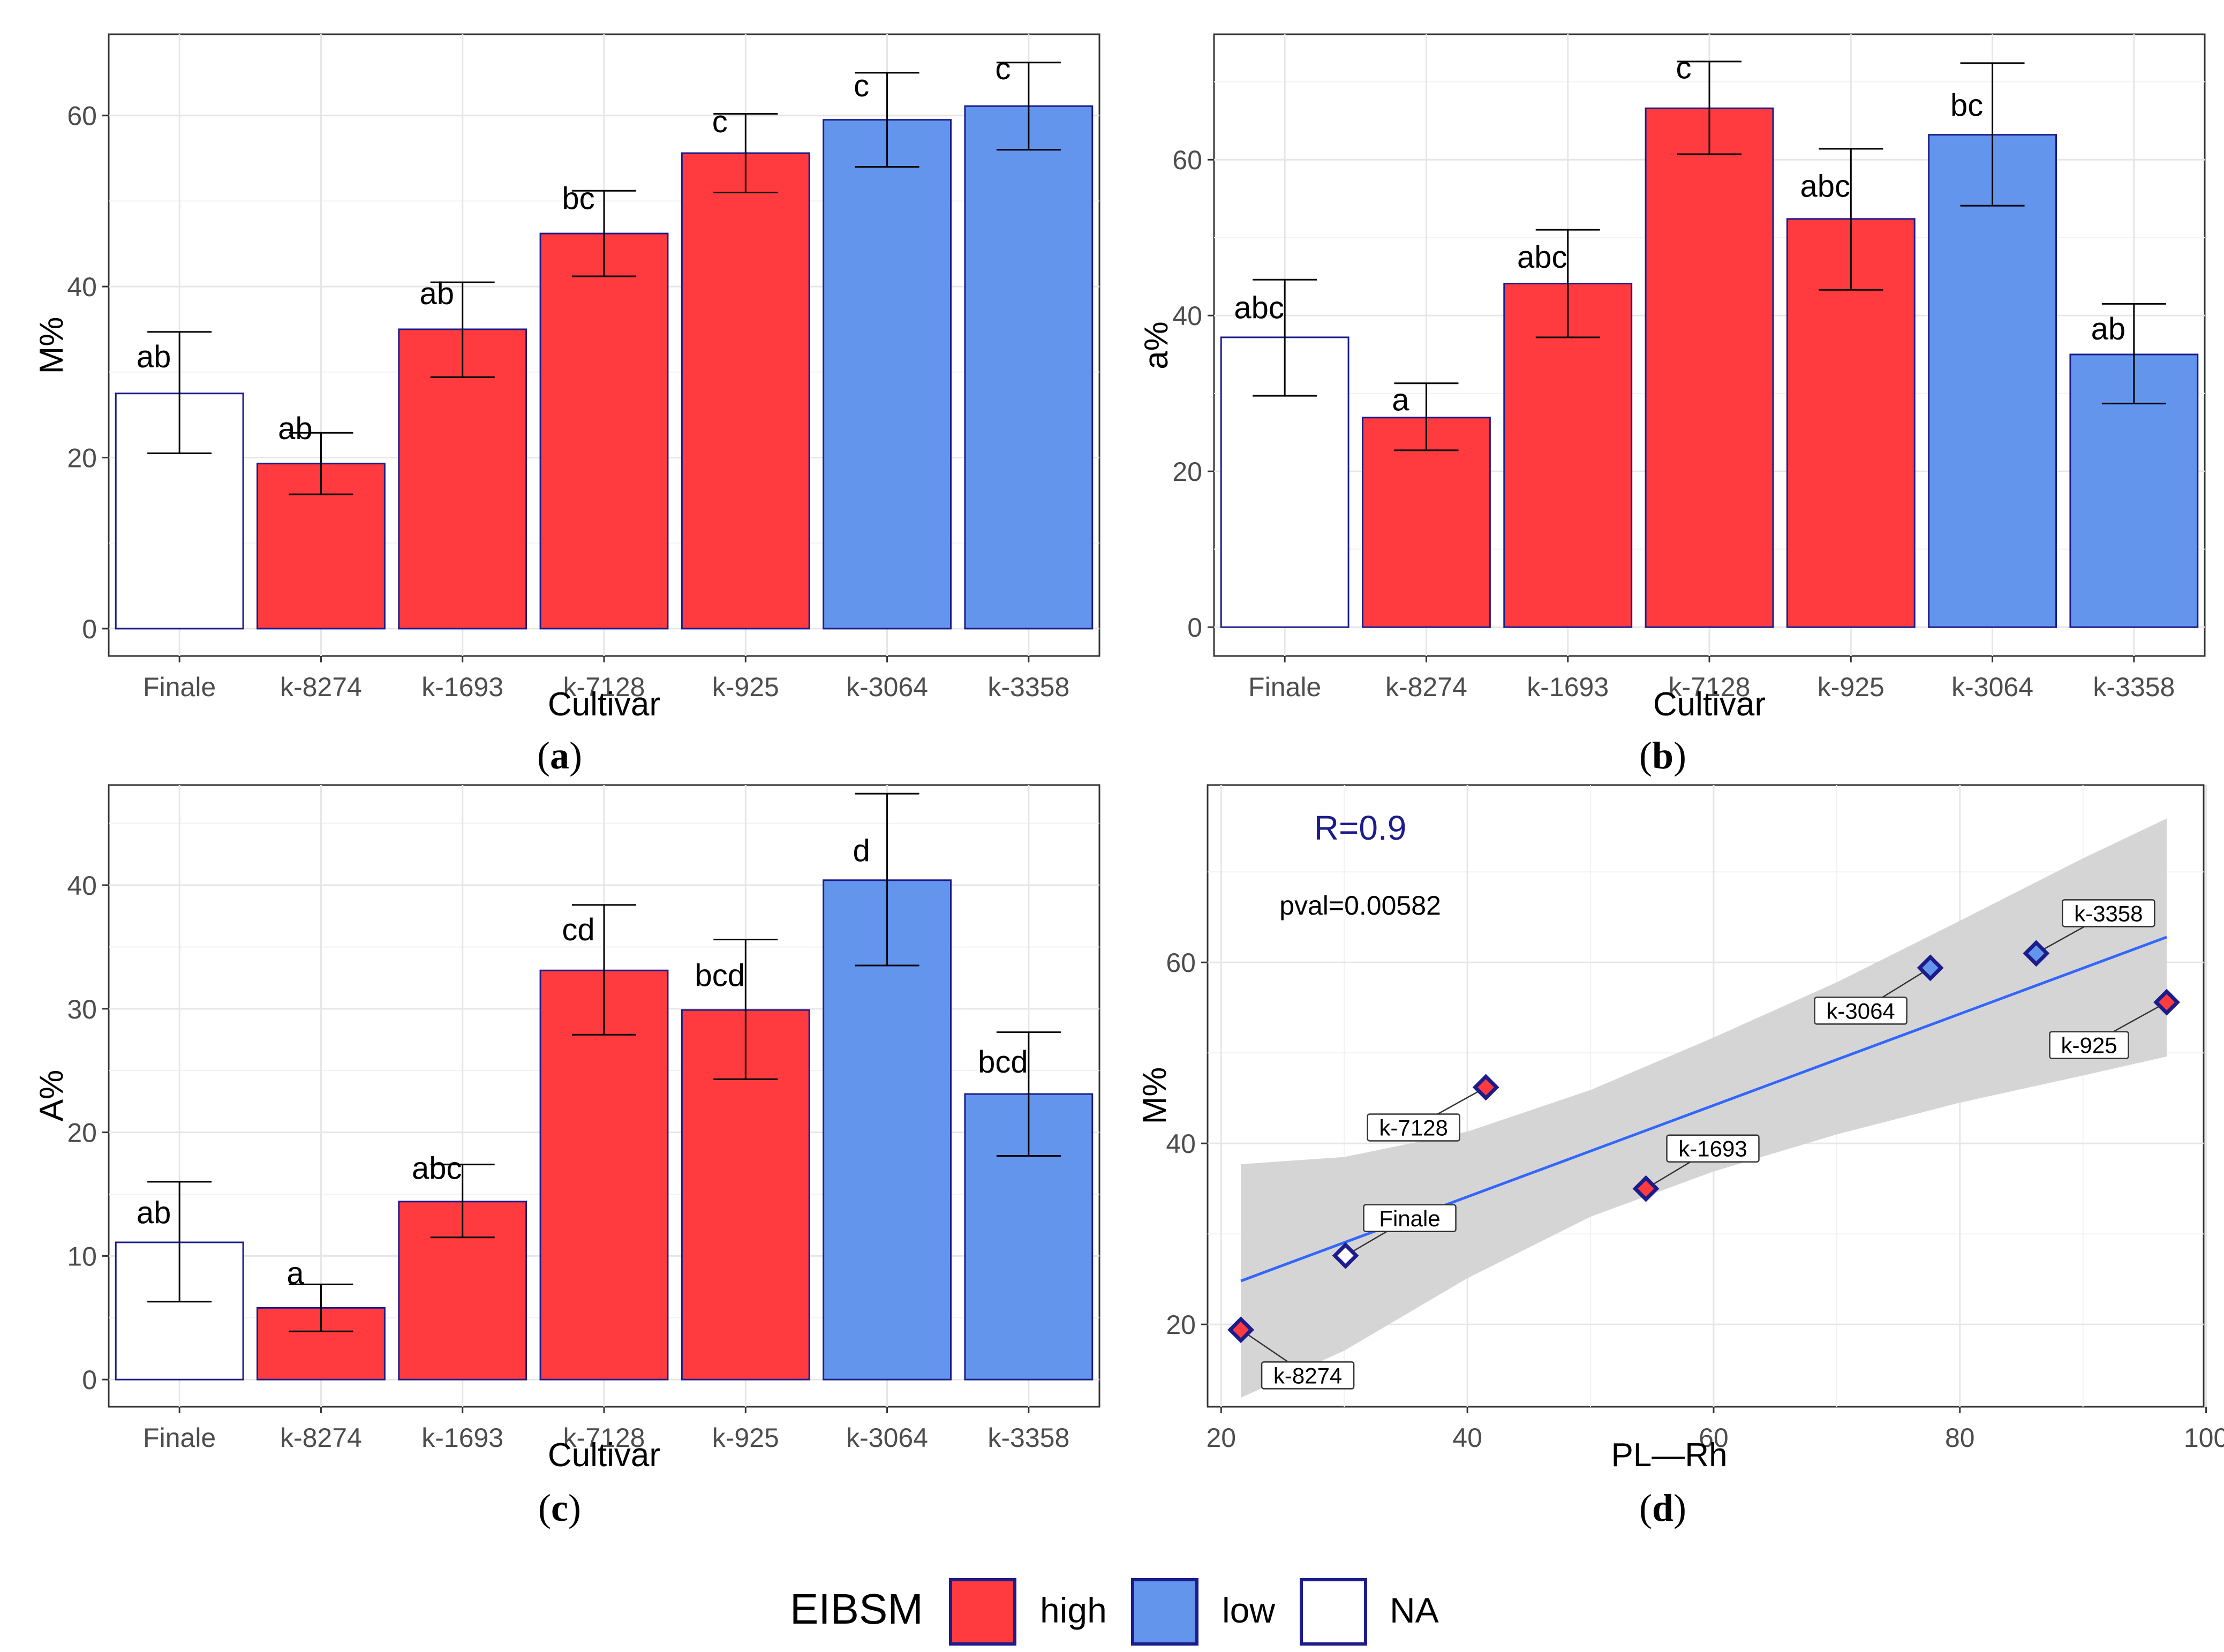 The width and height of the screenshot is (2224, 1652). What do you see at coordinates (1360, 906) in the screenshot?
I see `panel-d-pval-annotation: pval=0.00582` at bounding box center [1360, 906].